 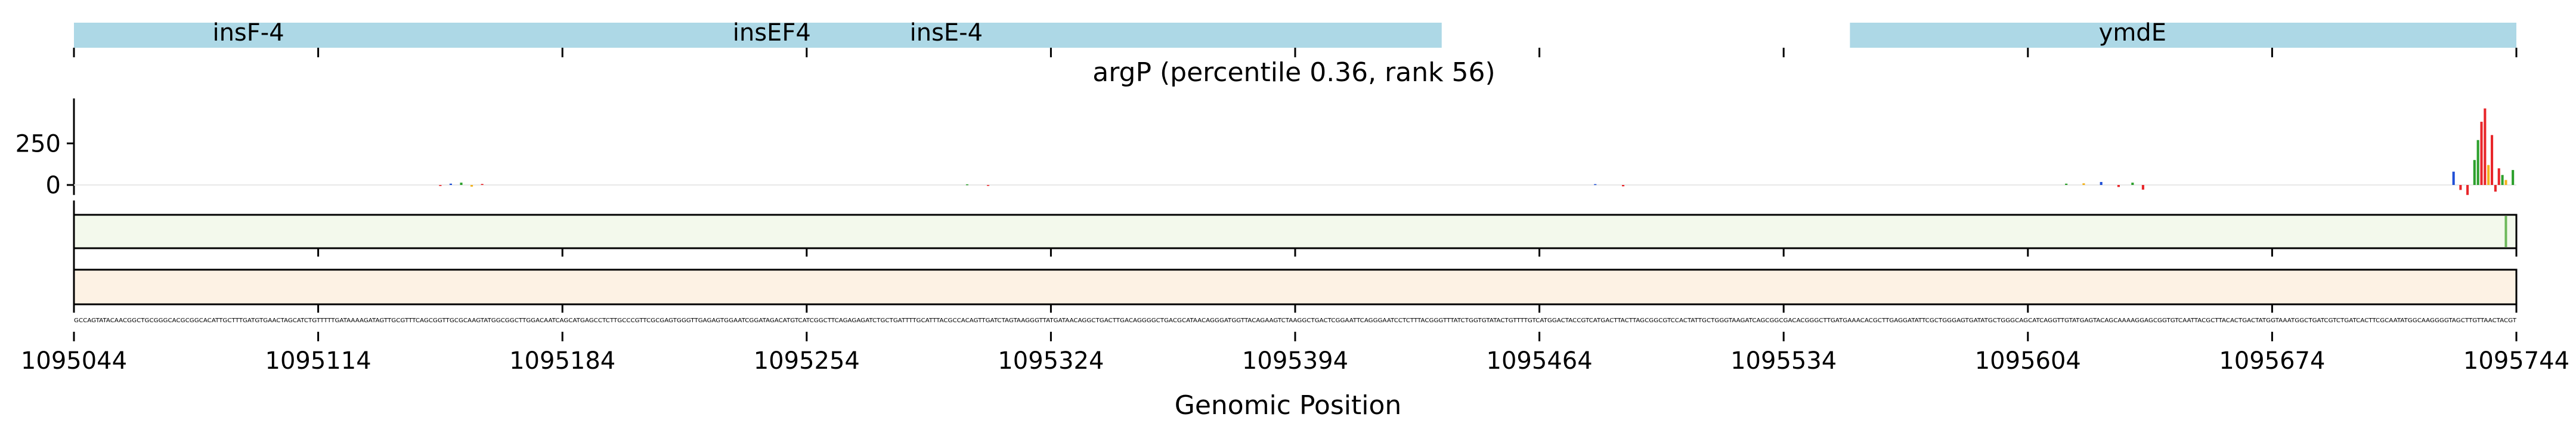 I want to click on heat-track-highlight, so click(x=2506, y=231).